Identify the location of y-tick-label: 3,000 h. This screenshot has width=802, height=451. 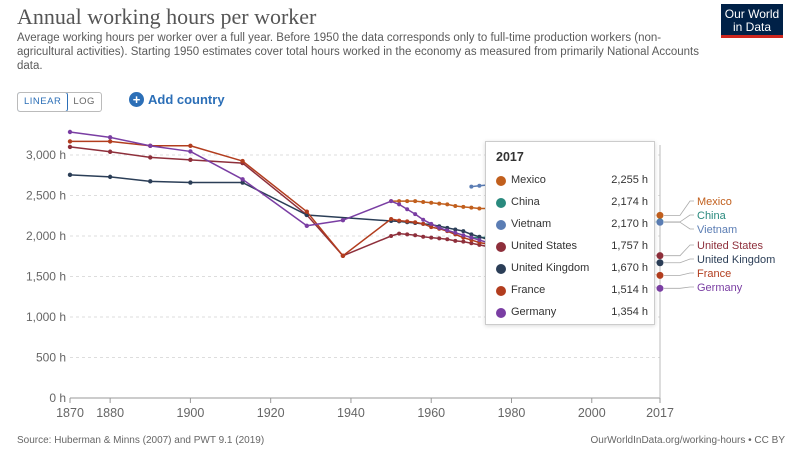
(46, 155).